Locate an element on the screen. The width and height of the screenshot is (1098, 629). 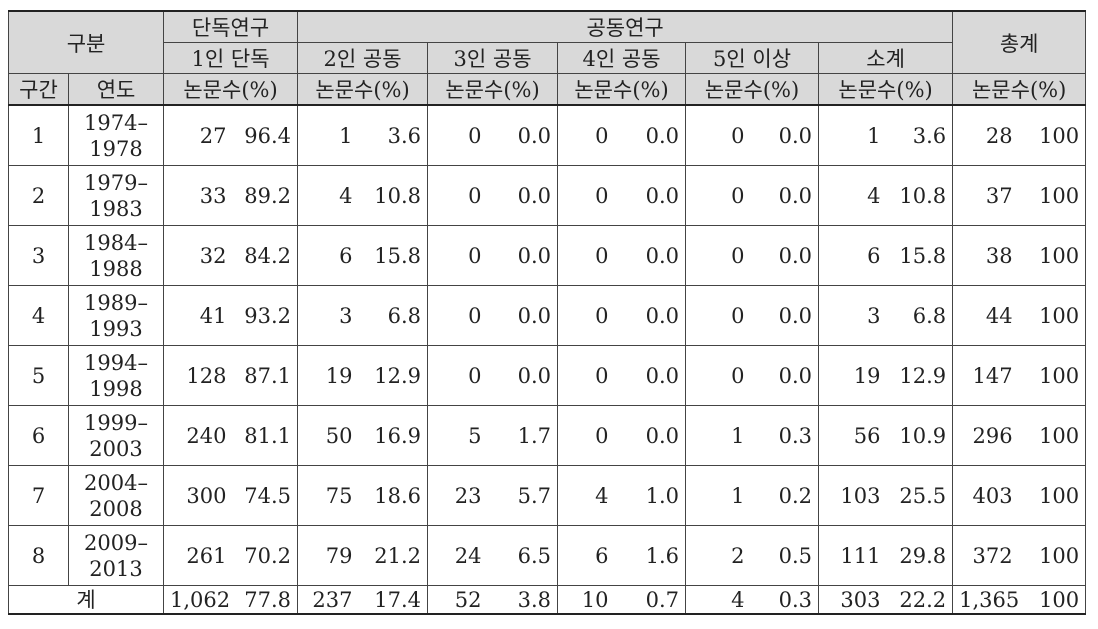
value-cell: 24 is located at coordinates (457, 555).